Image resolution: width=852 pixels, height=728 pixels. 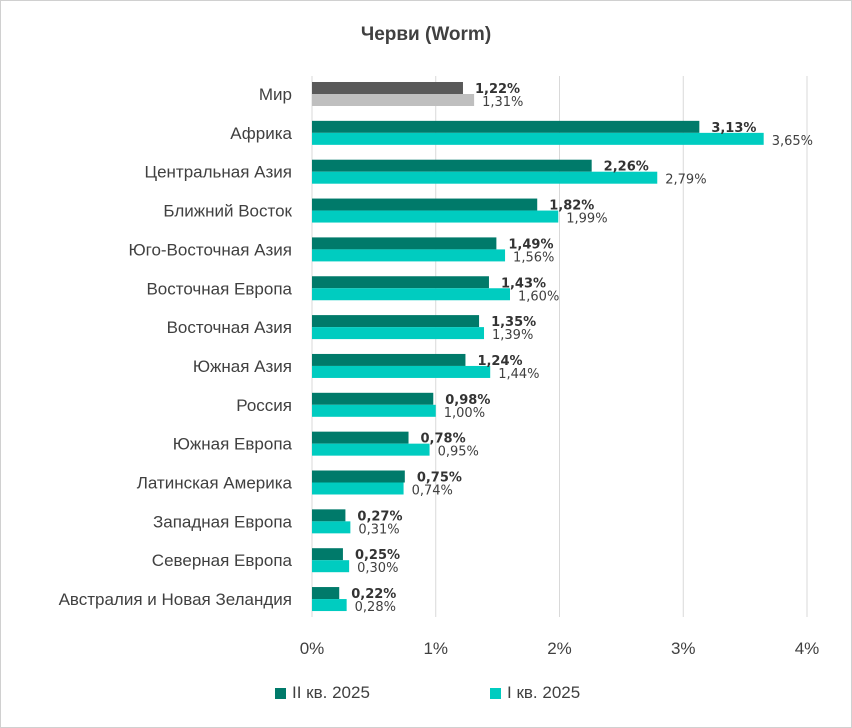 What do you see at coordinates (375, 607) in the screenshot?
I see `data-label-q1: 0,28%` at bounding box center [375, 607].